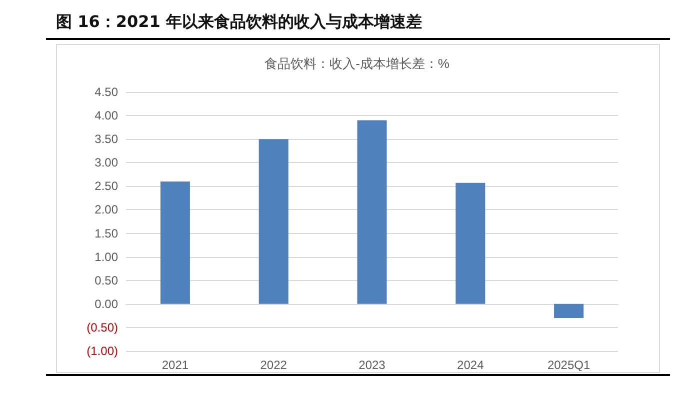  Describe the element at coordinates (106, 115) in the screenshot. I see `y-tick-label: 4.00` at that location.